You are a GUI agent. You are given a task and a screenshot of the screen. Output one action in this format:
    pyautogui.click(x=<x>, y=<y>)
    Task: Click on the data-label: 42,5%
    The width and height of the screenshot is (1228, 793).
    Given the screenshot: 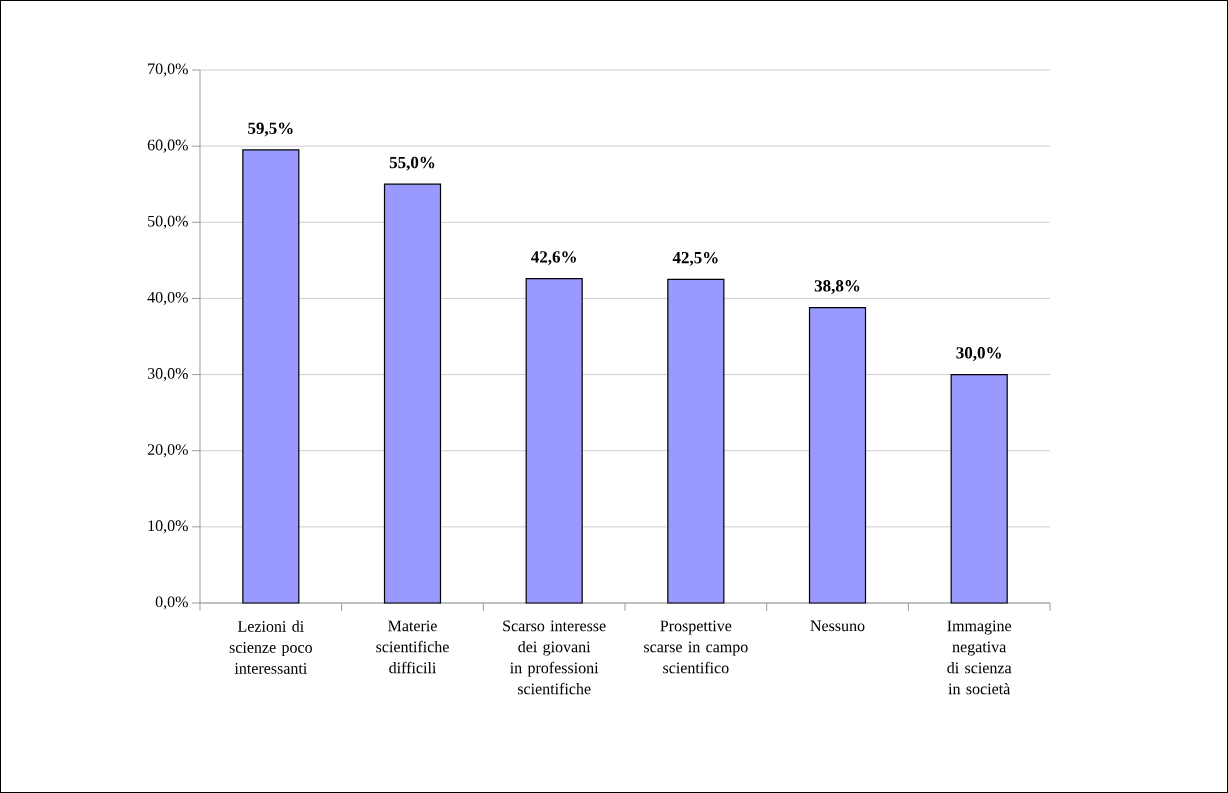 What is the action you would take?
    pyautogui.click(x=695, y=258)
    